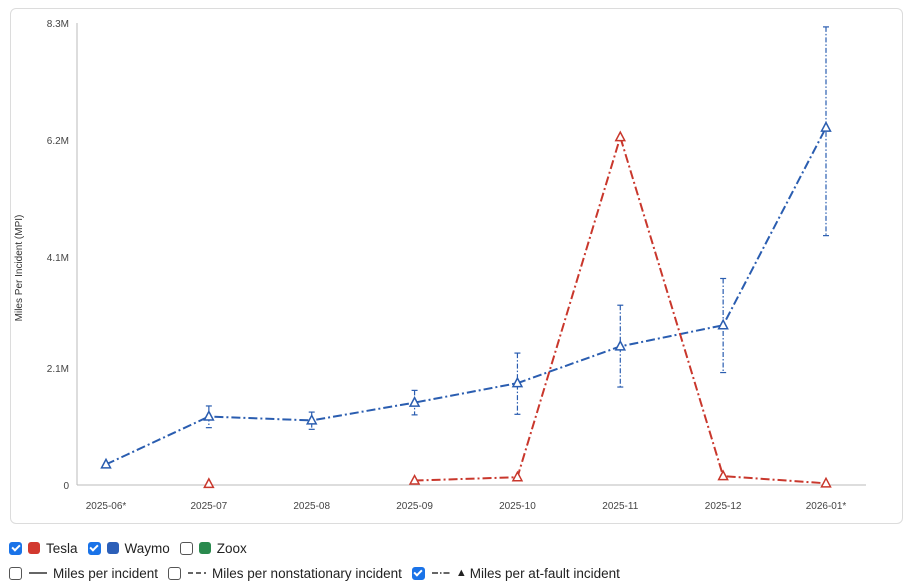  I want to click on x-tick-label: 2025-08, so click(311, 506).